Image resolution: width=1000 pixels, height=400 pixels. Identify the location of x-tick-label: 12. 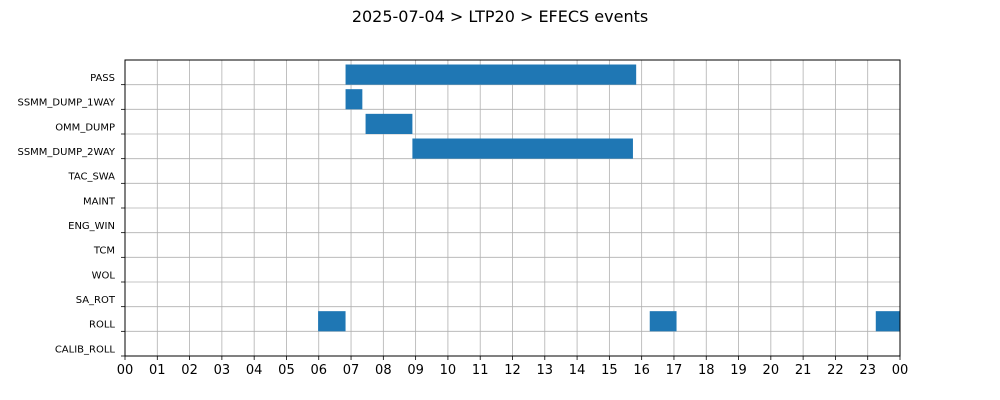
(512, 370).